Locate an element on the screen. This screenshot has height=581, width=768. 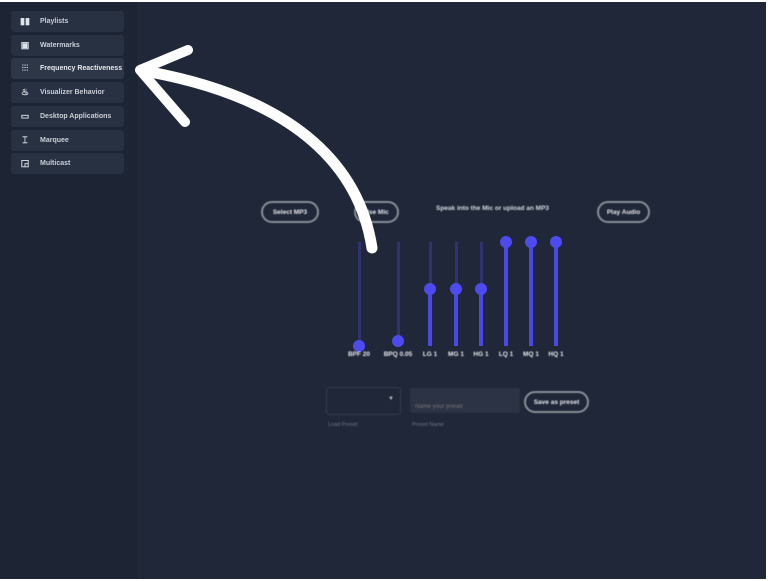
hint-text: Speak into the Mic or upload an MP3 is located at coordinates (493, 208).